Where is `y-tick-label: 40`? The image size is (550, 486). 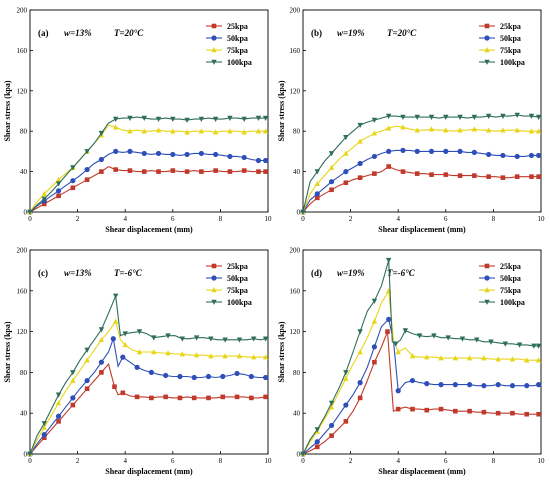 y-tick-label: 40 is located at coordinates (24, 172).